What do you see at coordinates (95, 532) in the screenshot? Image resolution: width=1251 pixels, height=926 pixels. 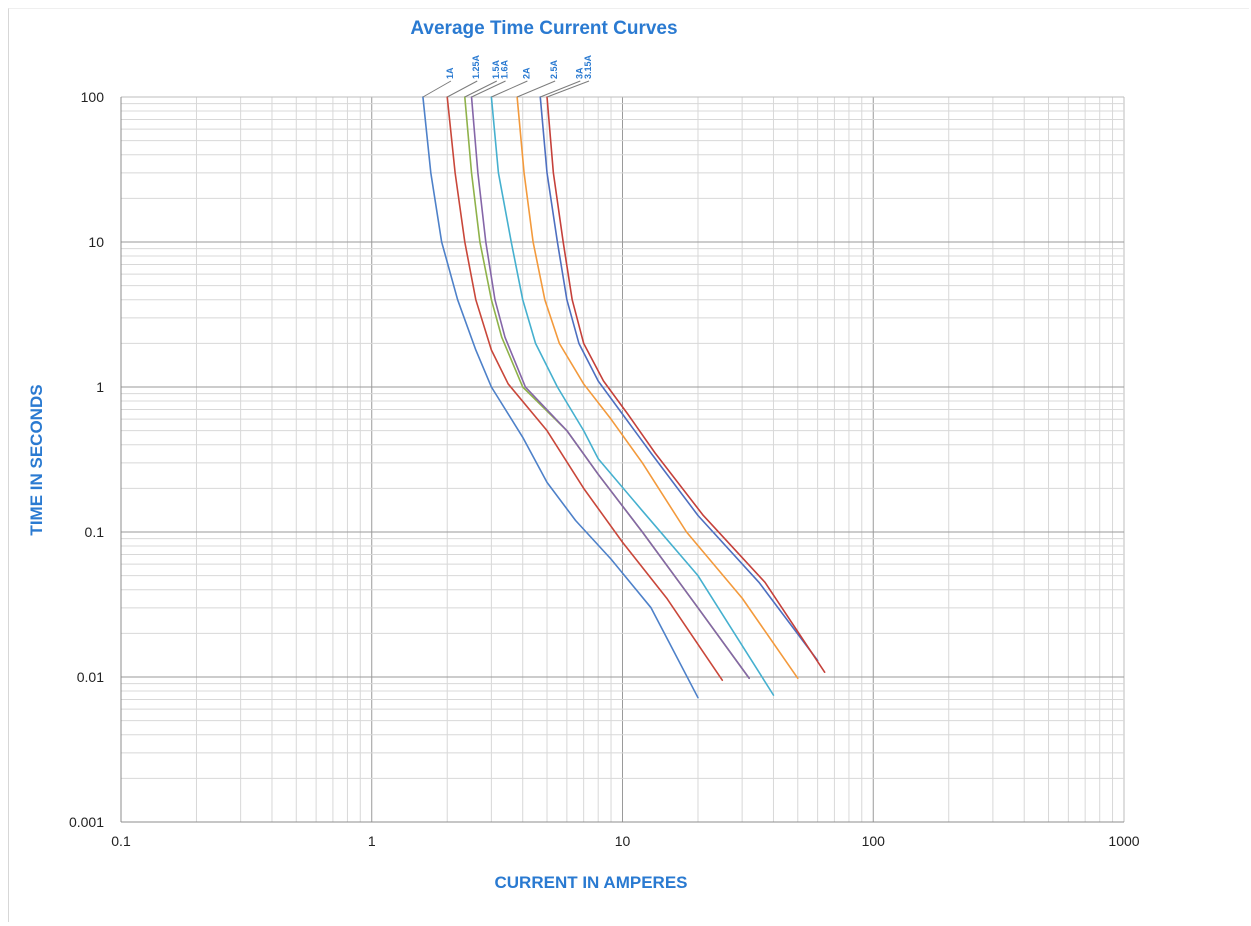 I see `y-tick-label: 0.1` at bounding box center [95, 532].